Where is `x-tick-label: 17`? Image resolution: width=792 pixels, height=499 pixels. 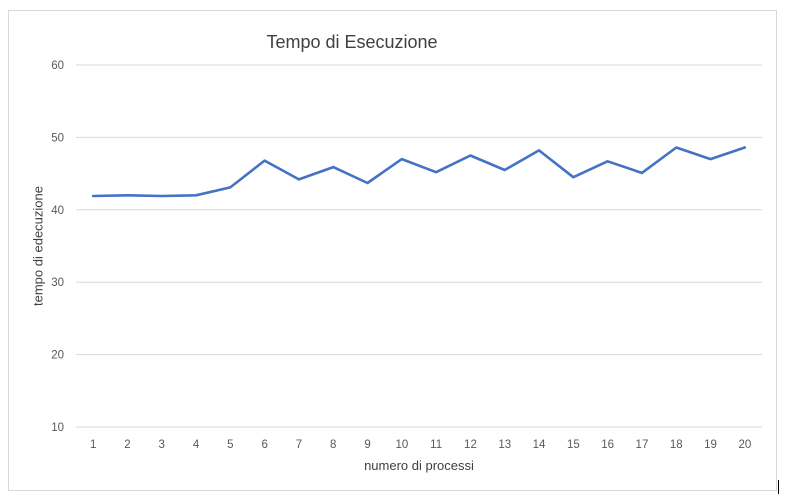 x-tick-label: 17 is located at coordinates (642, 445).